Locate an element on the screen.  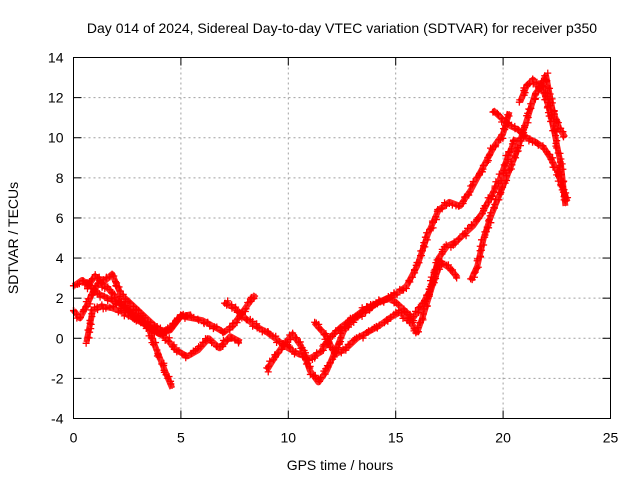
y-tick-label: 4 is located at coordinates (60, 258).